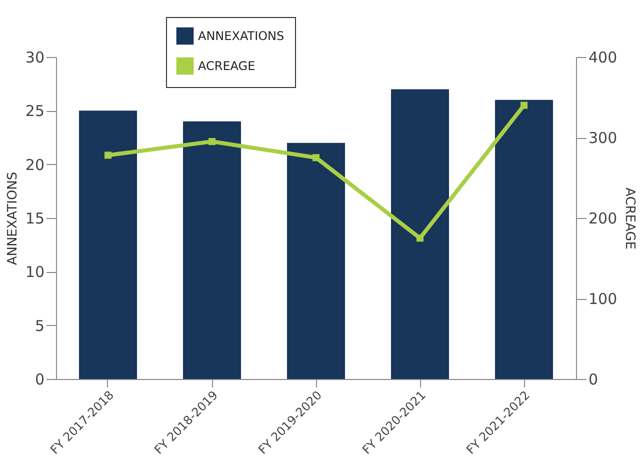 The image size is (641, 461). Describe the element at coordinates (34, 219) in the screenshot. I see `y-tick-label: 15` at that location.